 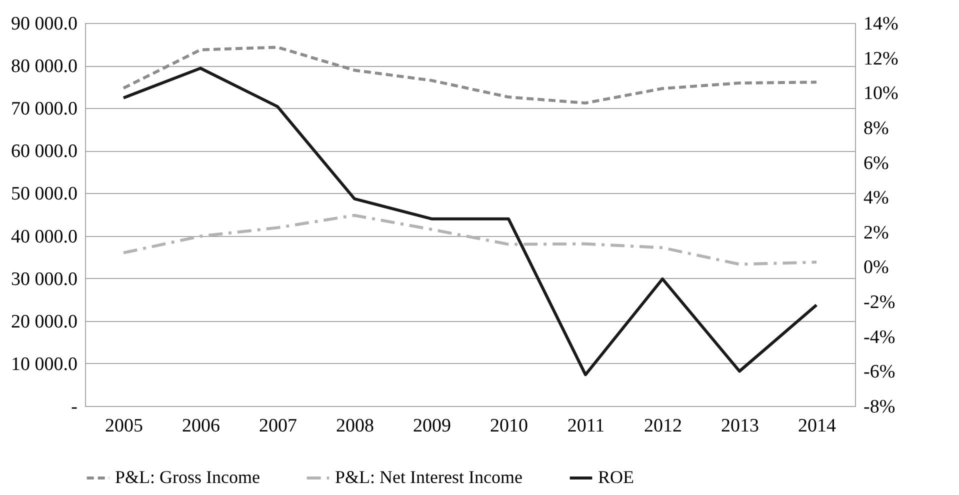 I want to click on x-tick-label: 2014, so click(x=817, y=426).